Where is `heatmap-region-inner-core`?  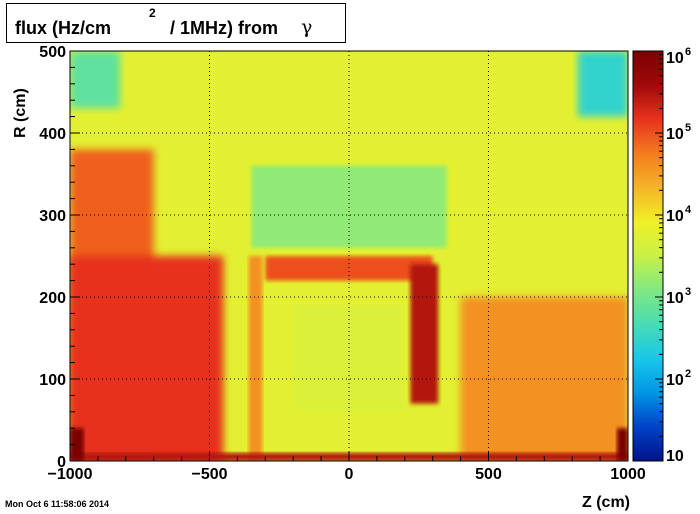 heatmap-region-inner-core is located at coordinates (349, 358).